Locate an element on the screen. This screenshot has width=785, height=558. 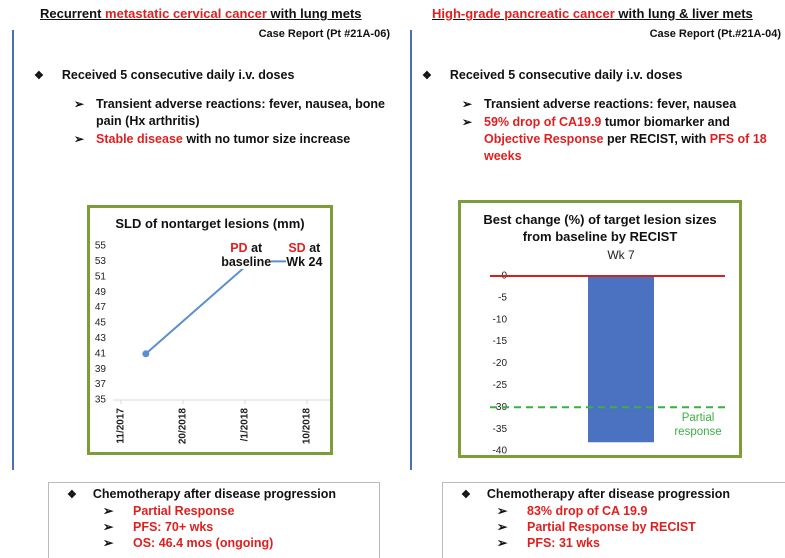
text-segment: Stable disease is located at coordinates (139, 139).